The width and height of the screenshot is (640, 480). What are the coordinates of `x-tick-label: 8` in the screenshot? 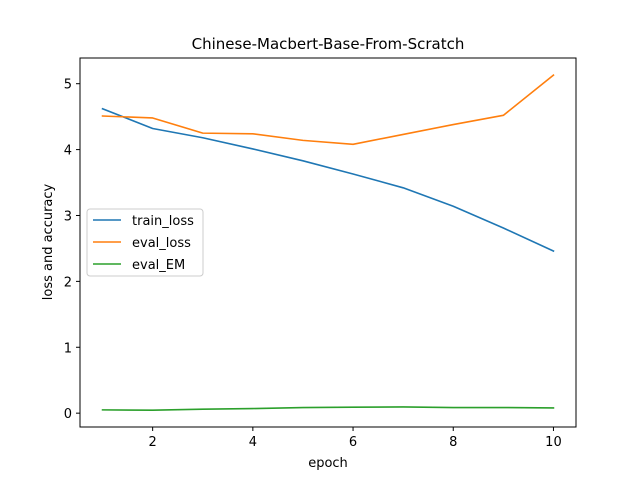 It's located at (453, 442).